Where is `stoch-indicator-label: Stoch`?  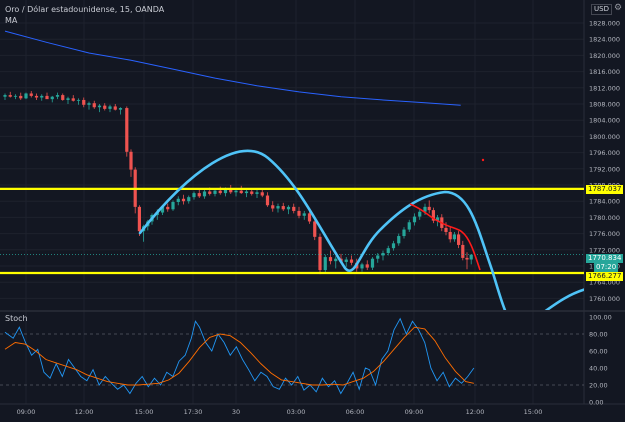
stoch-indicator-label: Stoch is located at coordinates (16, 318).